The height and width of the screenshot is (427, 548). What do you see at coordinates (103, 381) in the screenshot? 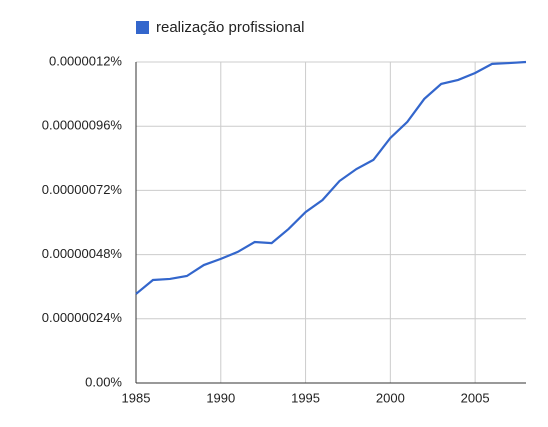
I see `y-tick-label: 0.00%` at bounding box center [103, 381].